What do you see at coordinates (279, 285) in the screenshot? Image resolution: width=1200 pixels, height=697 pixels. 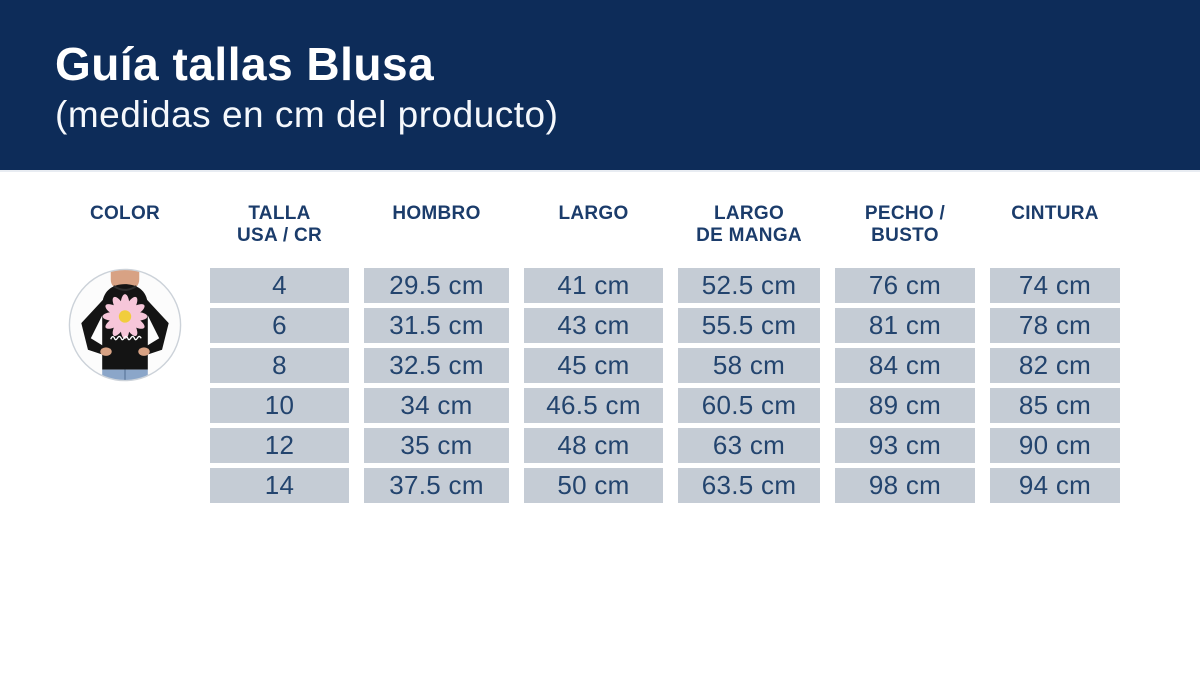 I see `cell-row1-talla: 4` at bounding box center [279, 285].